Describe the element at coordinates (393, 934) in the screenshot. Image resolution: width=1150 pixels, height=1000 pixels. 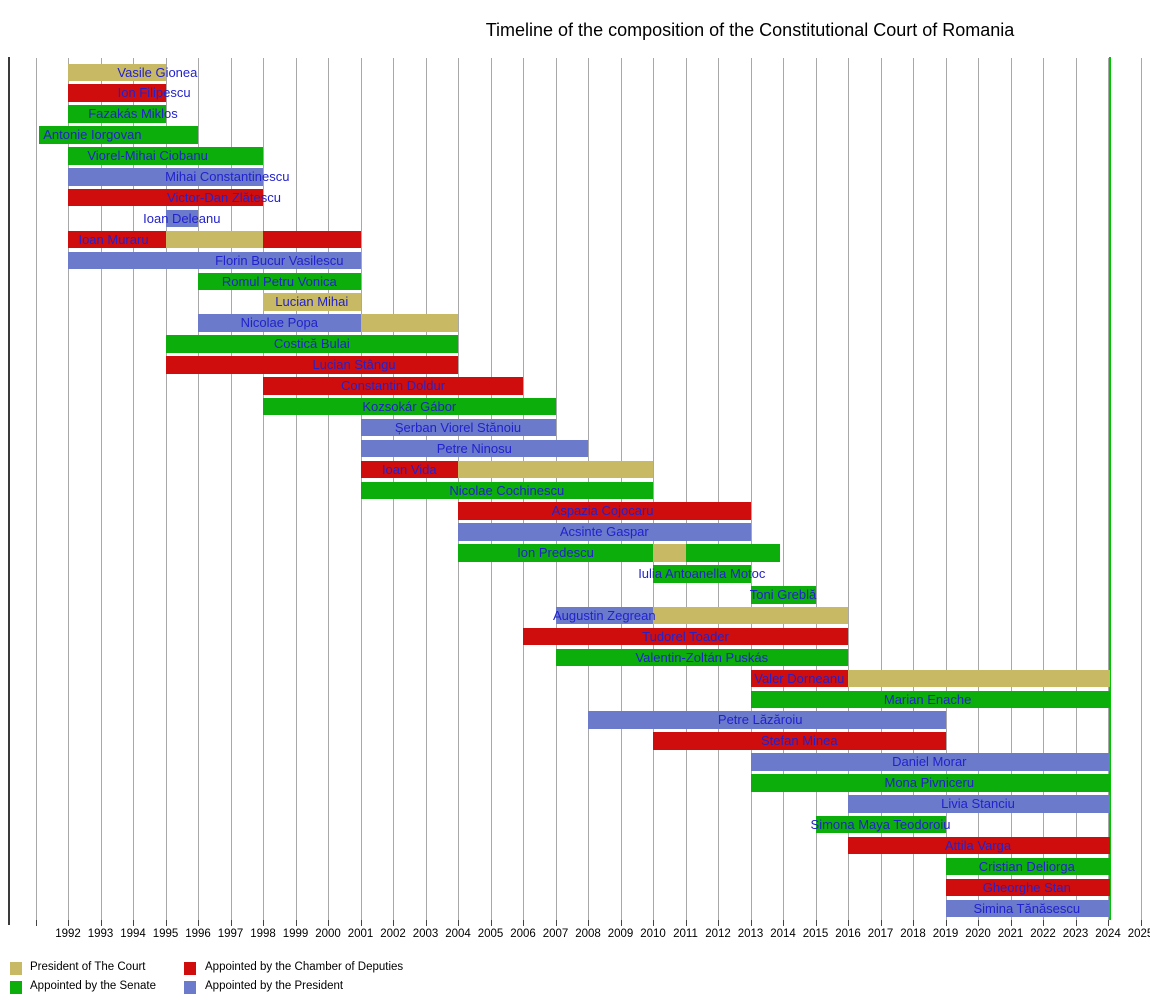
I see `axis-year-label: 2002` at that location.